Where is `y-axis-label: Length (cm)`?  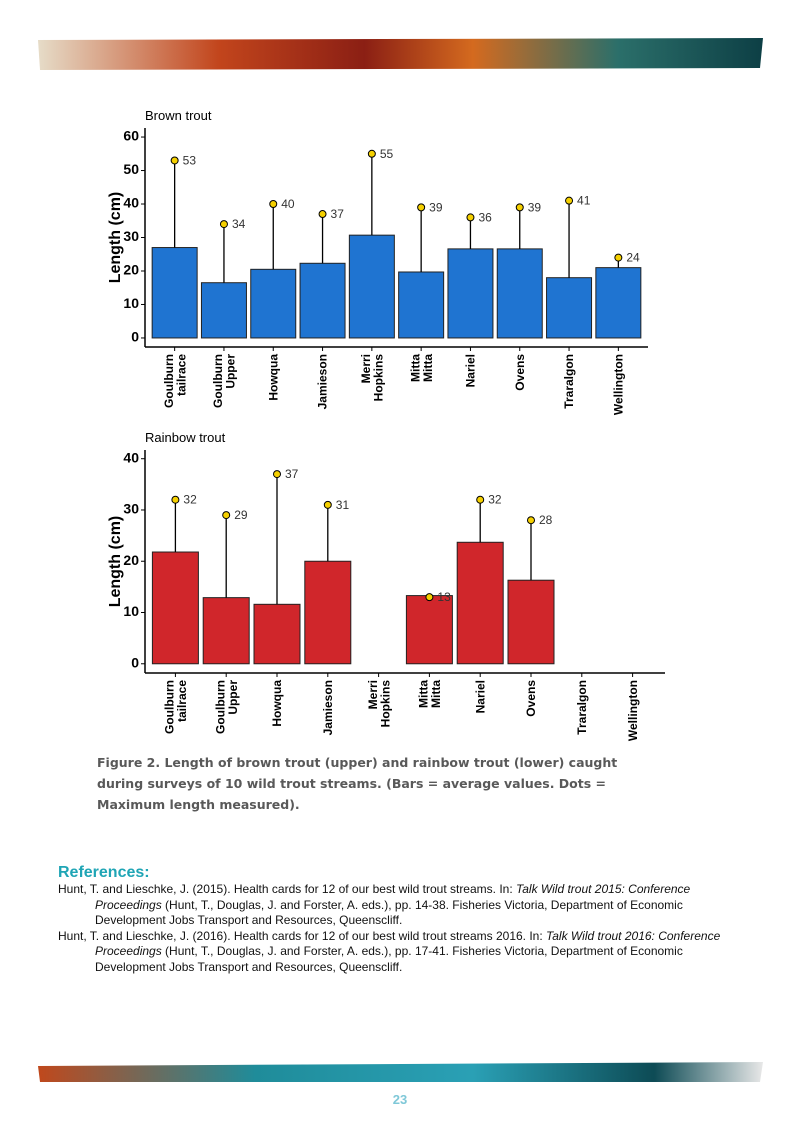
y-axis-label: Length (cm) is located at coordinates (115, 562).